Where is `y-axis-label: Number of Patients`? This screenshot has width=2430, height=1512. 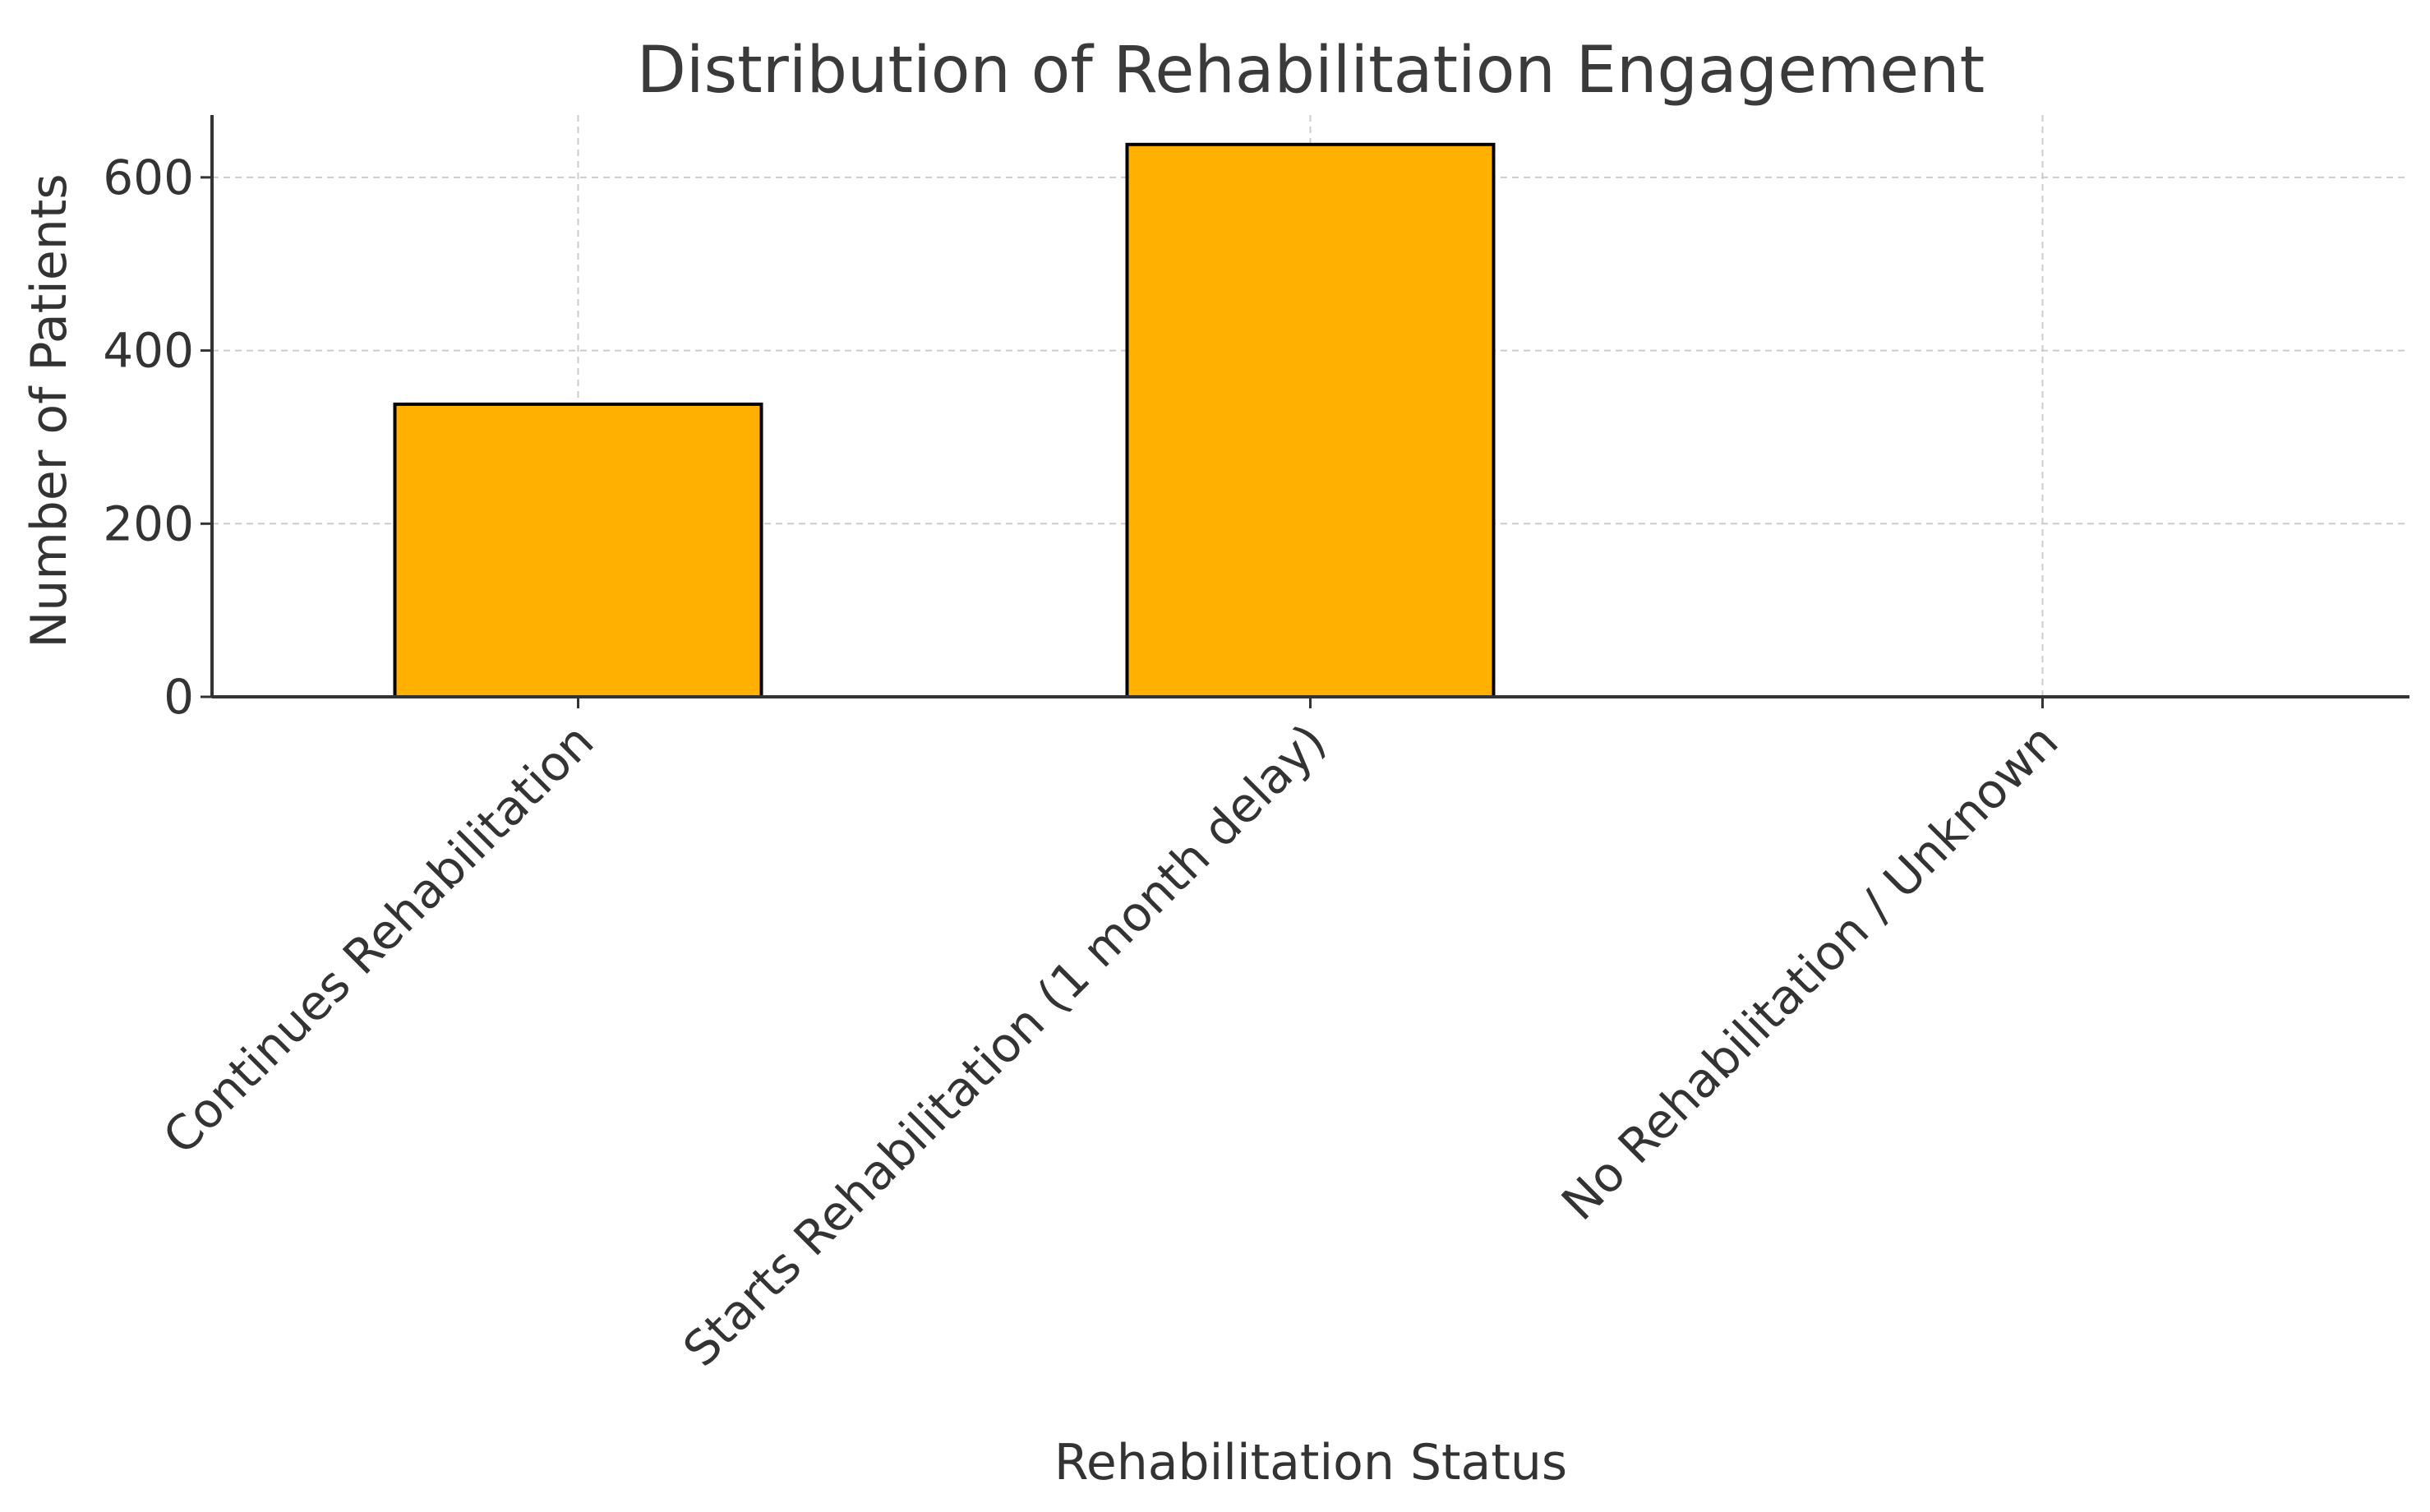
y-axis-label: Number of Patients is located at coordinates (49, 410).